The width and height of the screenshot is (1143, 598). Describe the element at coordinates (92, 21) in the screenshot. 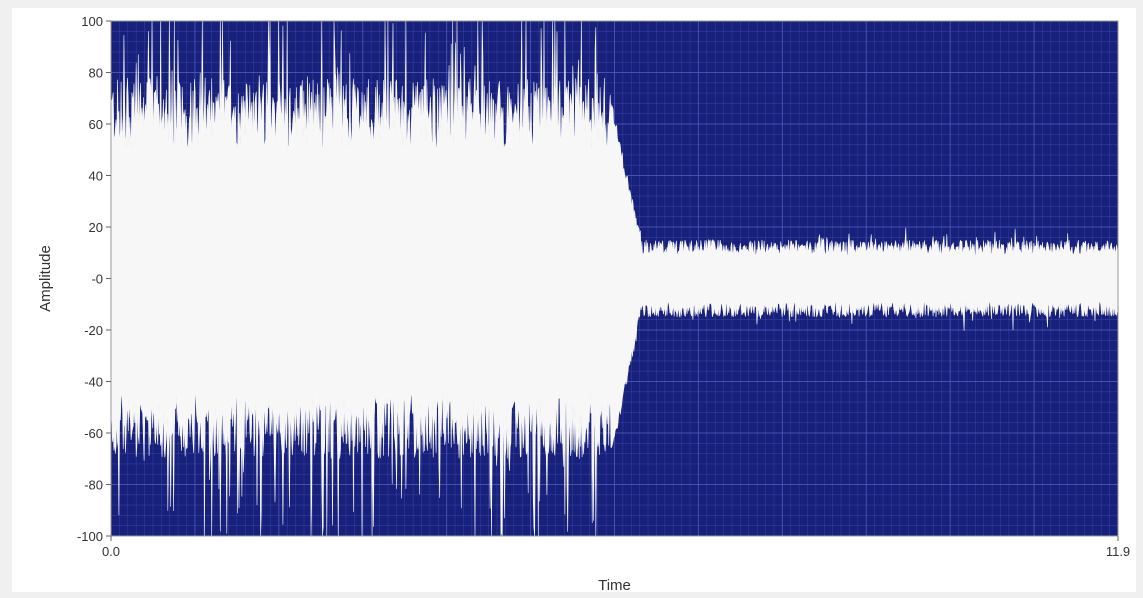

I see `y-tick-label: 100` at that location.